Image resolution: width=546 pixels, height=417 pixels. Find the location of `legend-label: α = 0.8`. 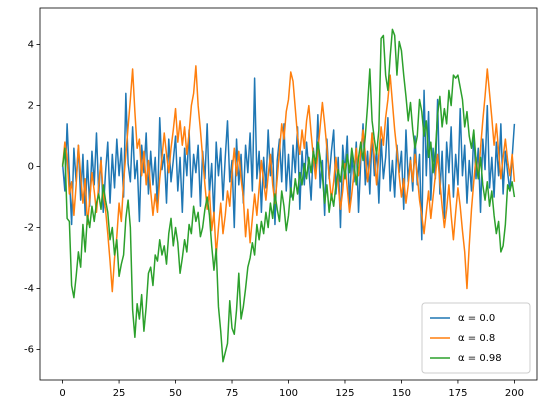

legend-label: α = 0.8 is located at coordinates (476, 338).